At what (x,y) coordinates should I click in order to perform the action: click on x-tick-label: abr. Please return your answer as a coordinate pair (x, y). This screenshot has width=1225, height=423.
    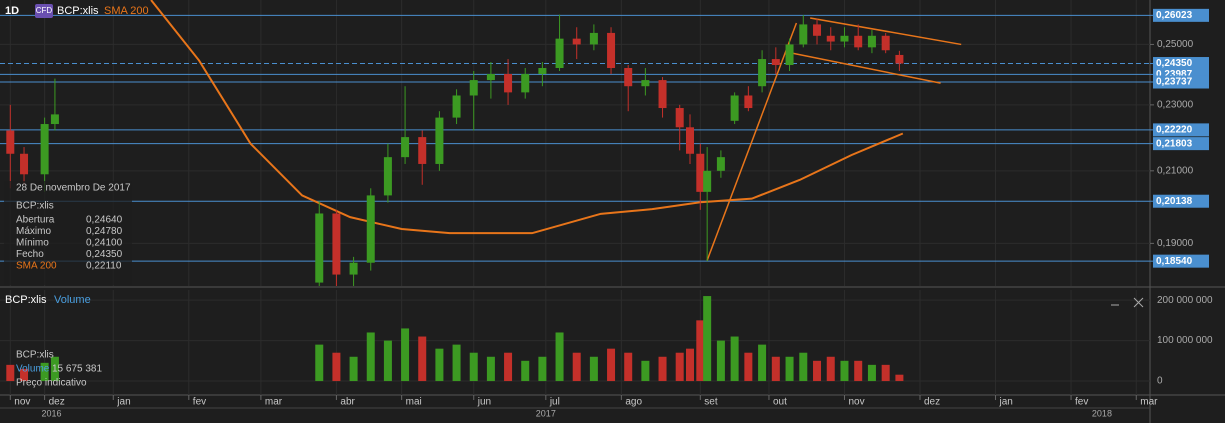
    Looking at the image, I should click on (347, 402).